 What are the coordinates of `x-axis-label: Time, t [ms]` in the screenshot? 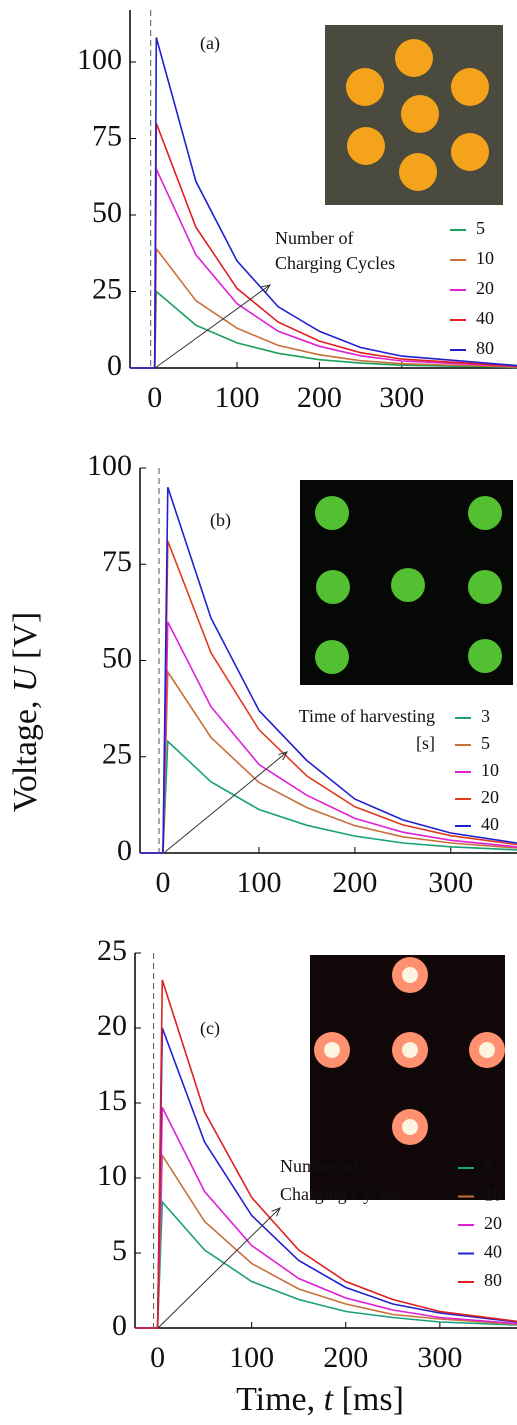 It's located at (320, 1399).